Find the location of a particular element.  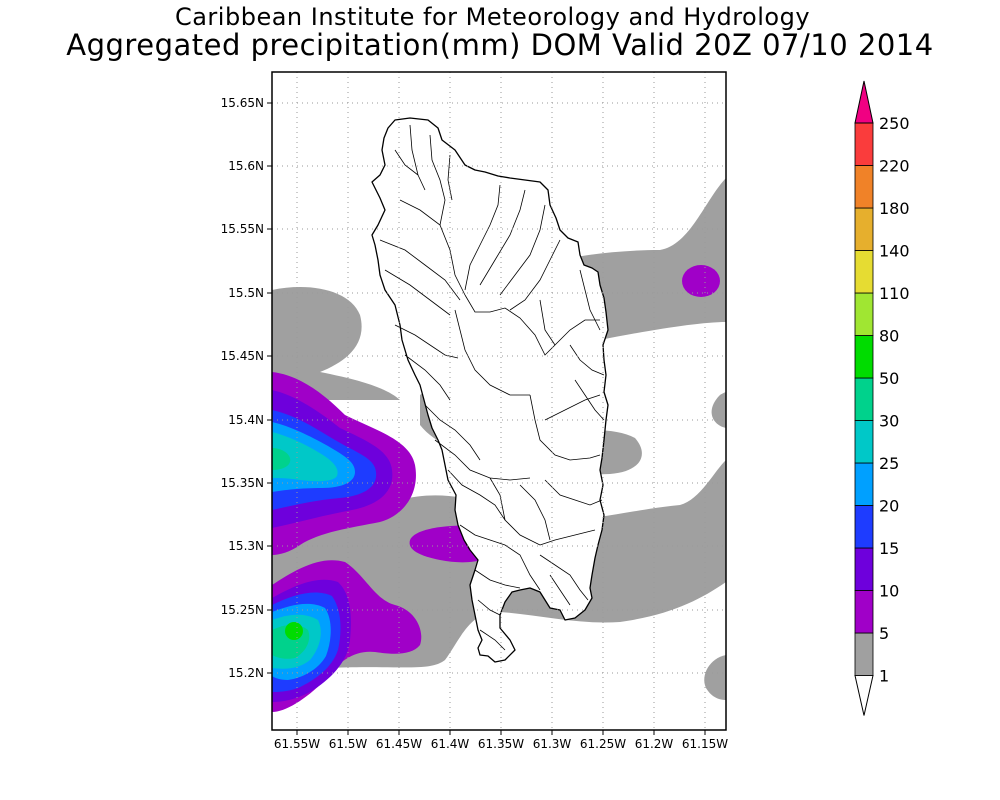

lon-label: 61.2W is located at coordinates (654, 744).